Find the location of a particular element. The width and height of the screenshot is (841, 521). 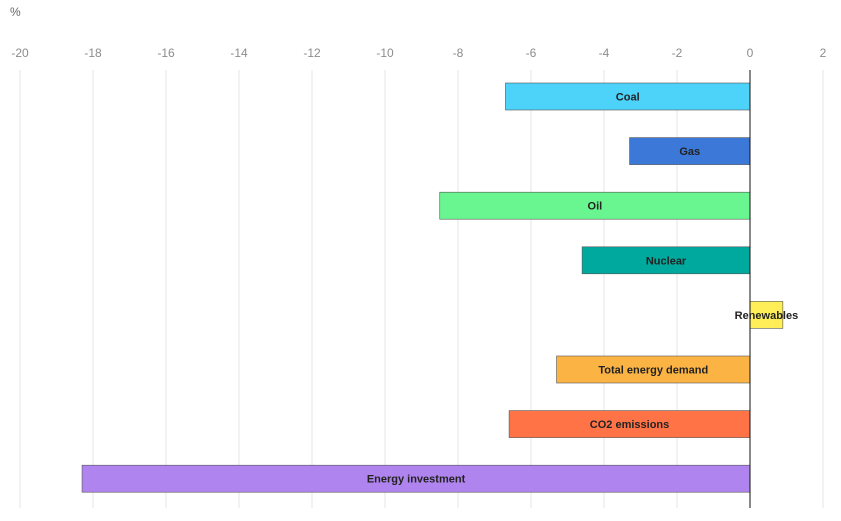

x-tick-label: -2 is located at coordinates (677, 53).